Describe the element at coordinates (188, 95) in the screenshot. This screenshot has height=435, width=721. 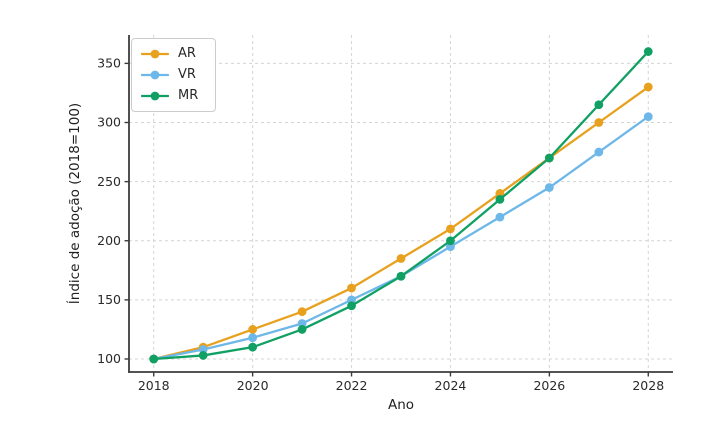
I see `legend-label: MR` at that location.